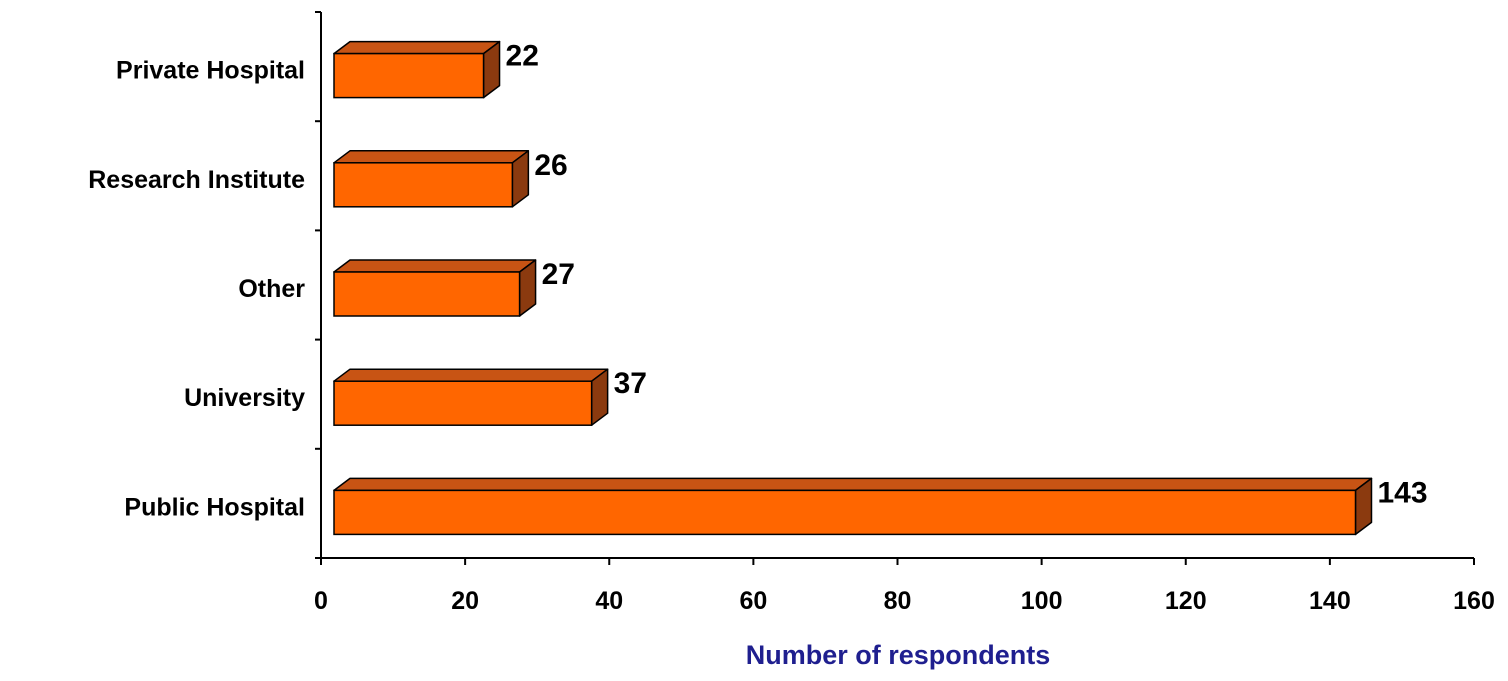 This screenshot has width=1508, height=681. I want to click on x-tick-label-8: 160, so click(1474, 601).